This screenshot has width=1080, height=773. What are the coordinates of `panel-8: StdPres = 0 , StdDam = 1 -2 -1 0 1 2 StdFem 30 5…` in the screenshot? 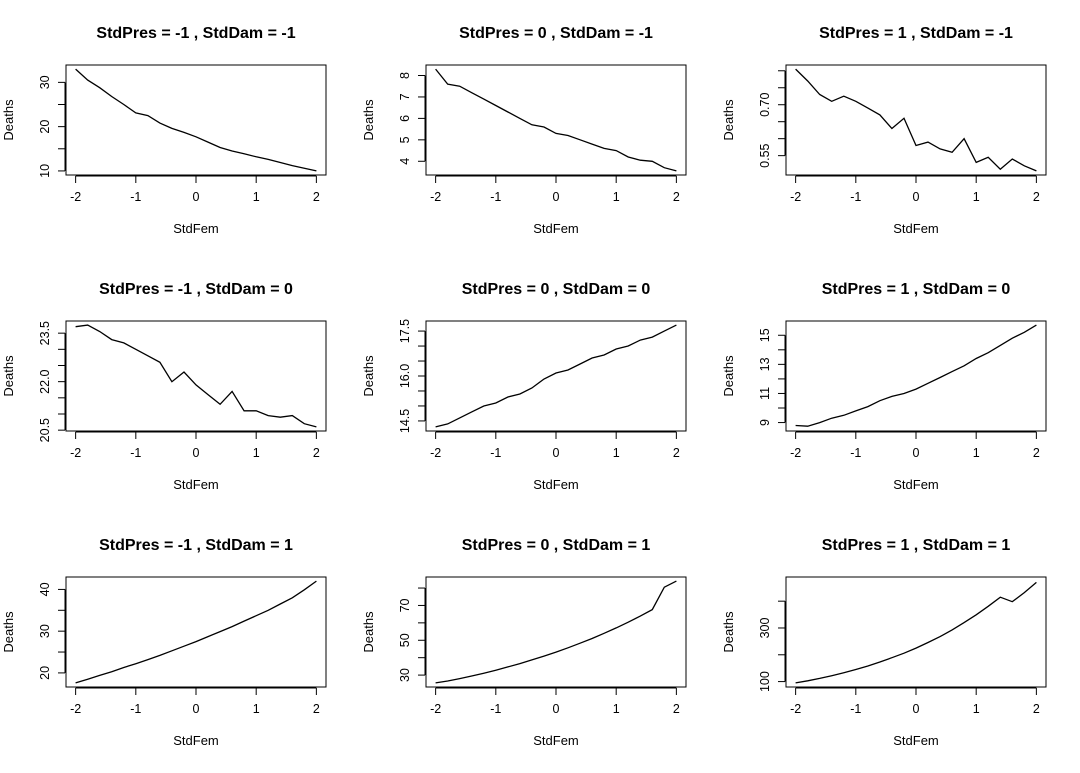 It's located at (524, 642).